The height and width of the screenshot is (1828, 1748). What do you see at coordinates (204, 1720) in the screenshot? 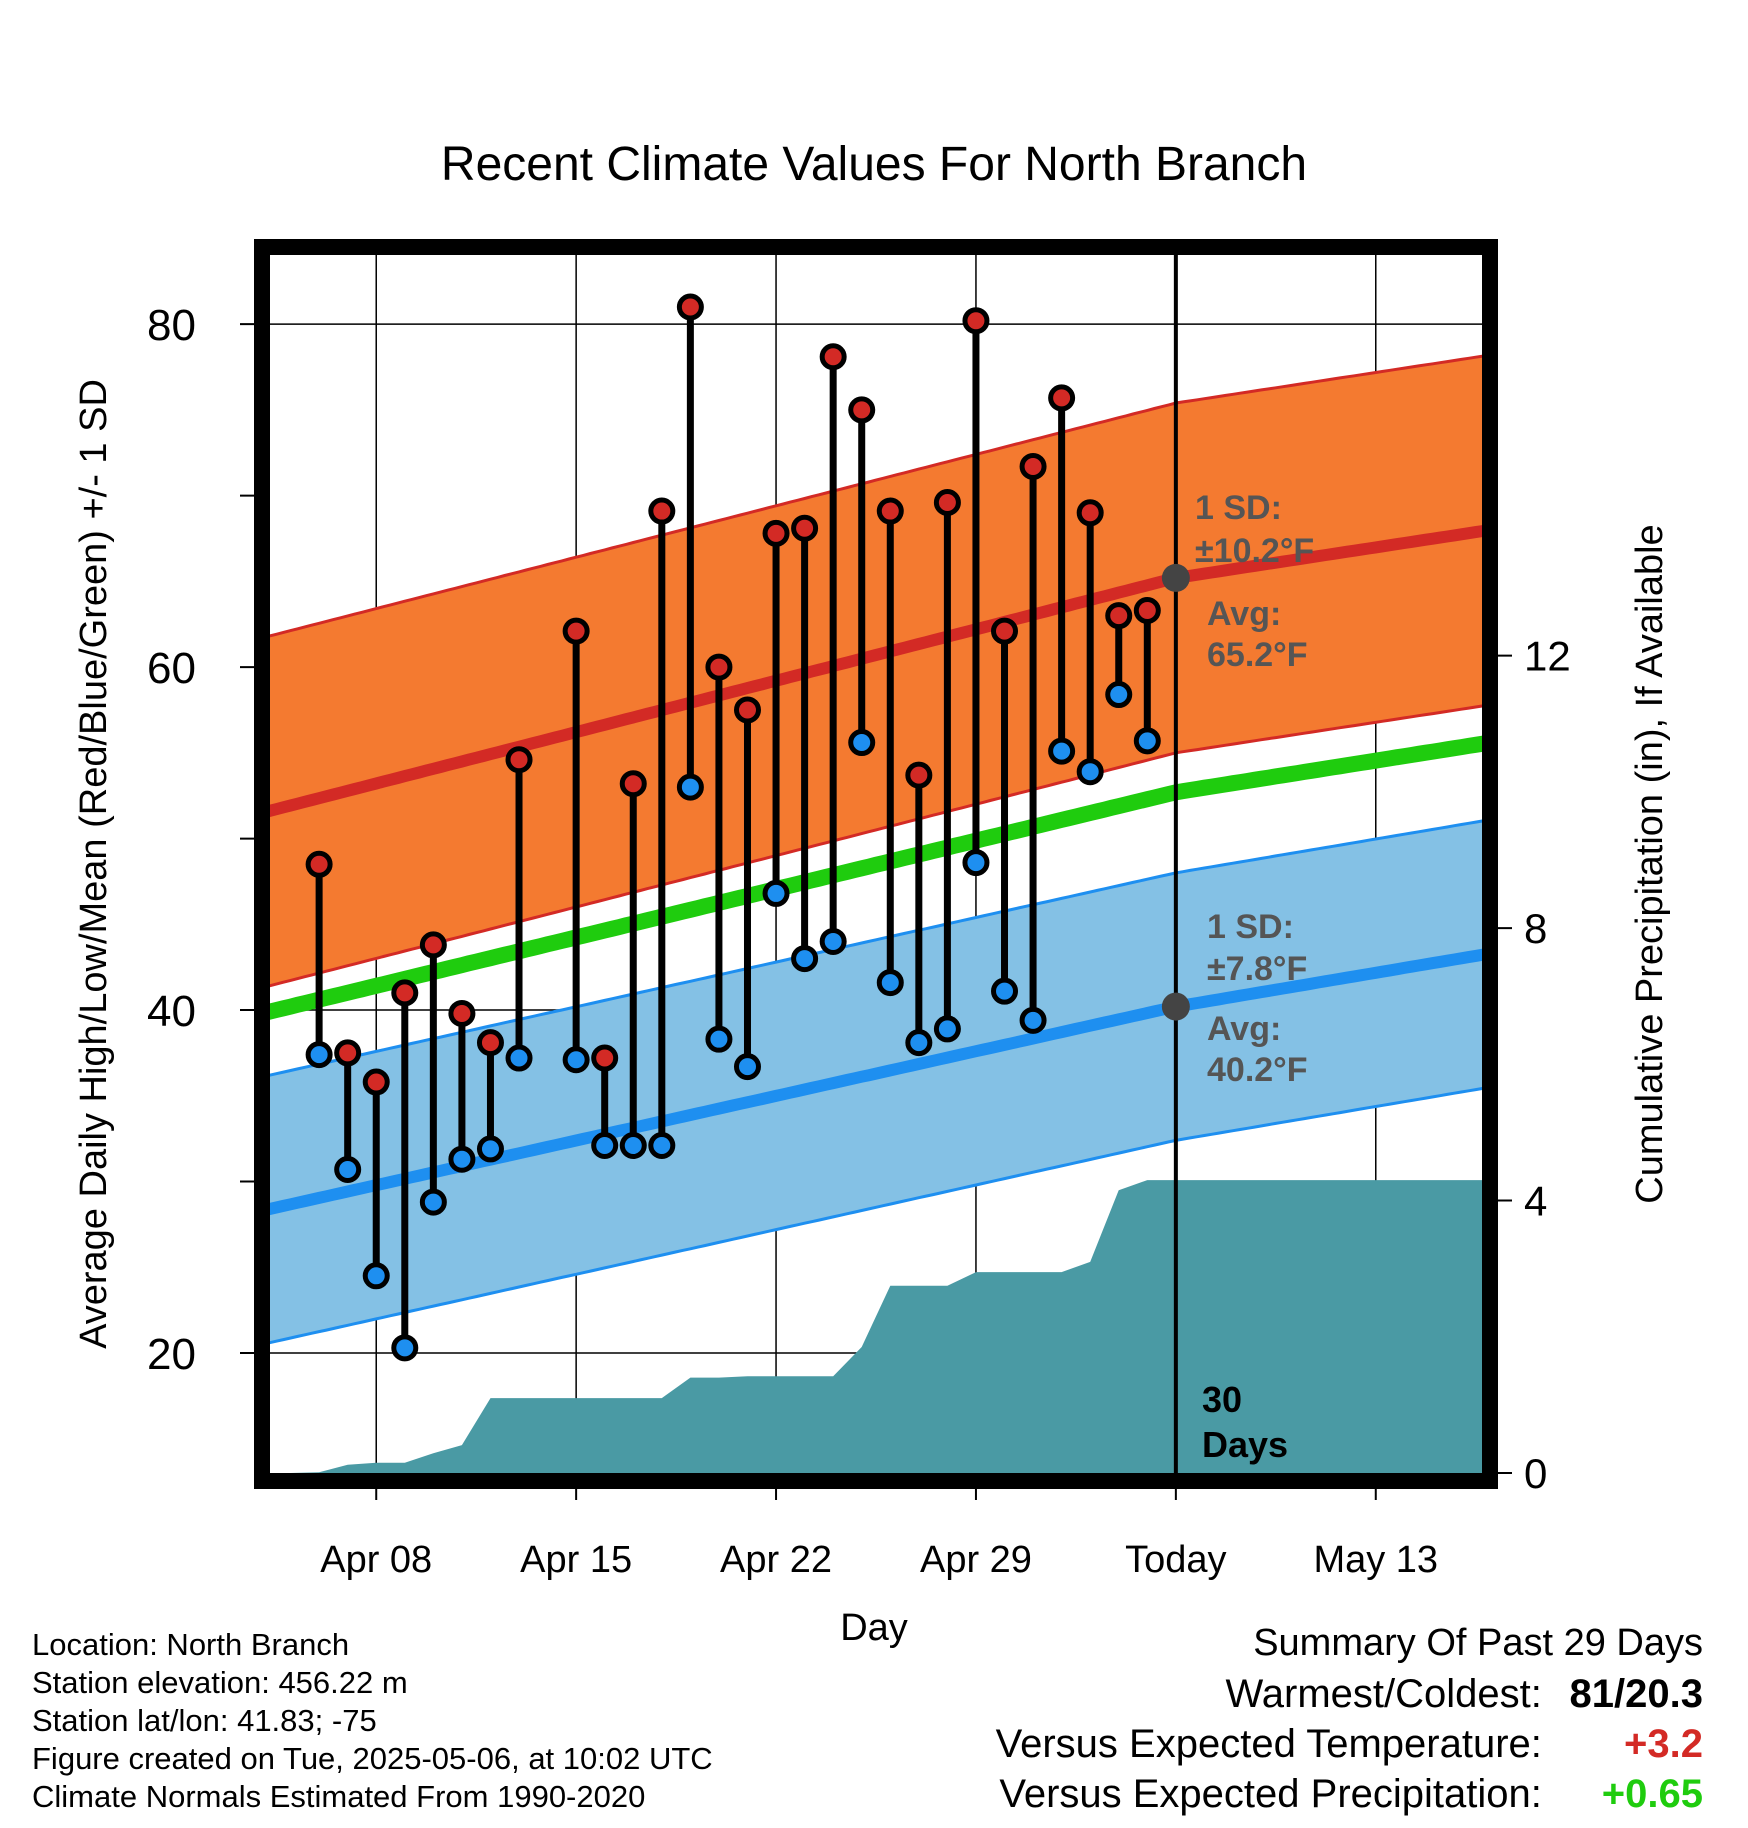
I see `latlon-text: Station lat/lon: 41.83; -75` at bounding box center [204, 1720].